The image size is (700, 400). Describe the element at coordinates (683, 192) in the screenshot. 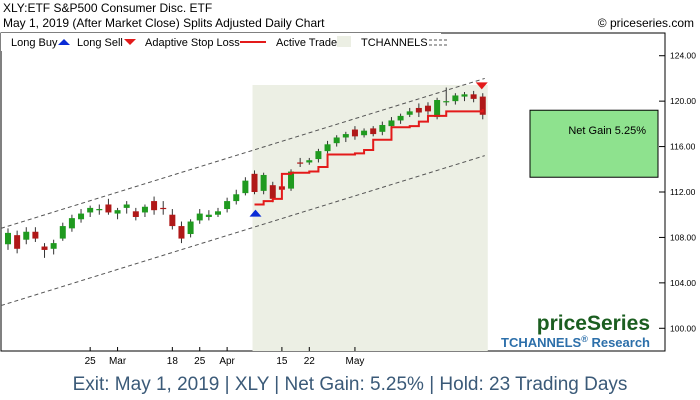

I see `y-tick-label: 112.00` at that location.